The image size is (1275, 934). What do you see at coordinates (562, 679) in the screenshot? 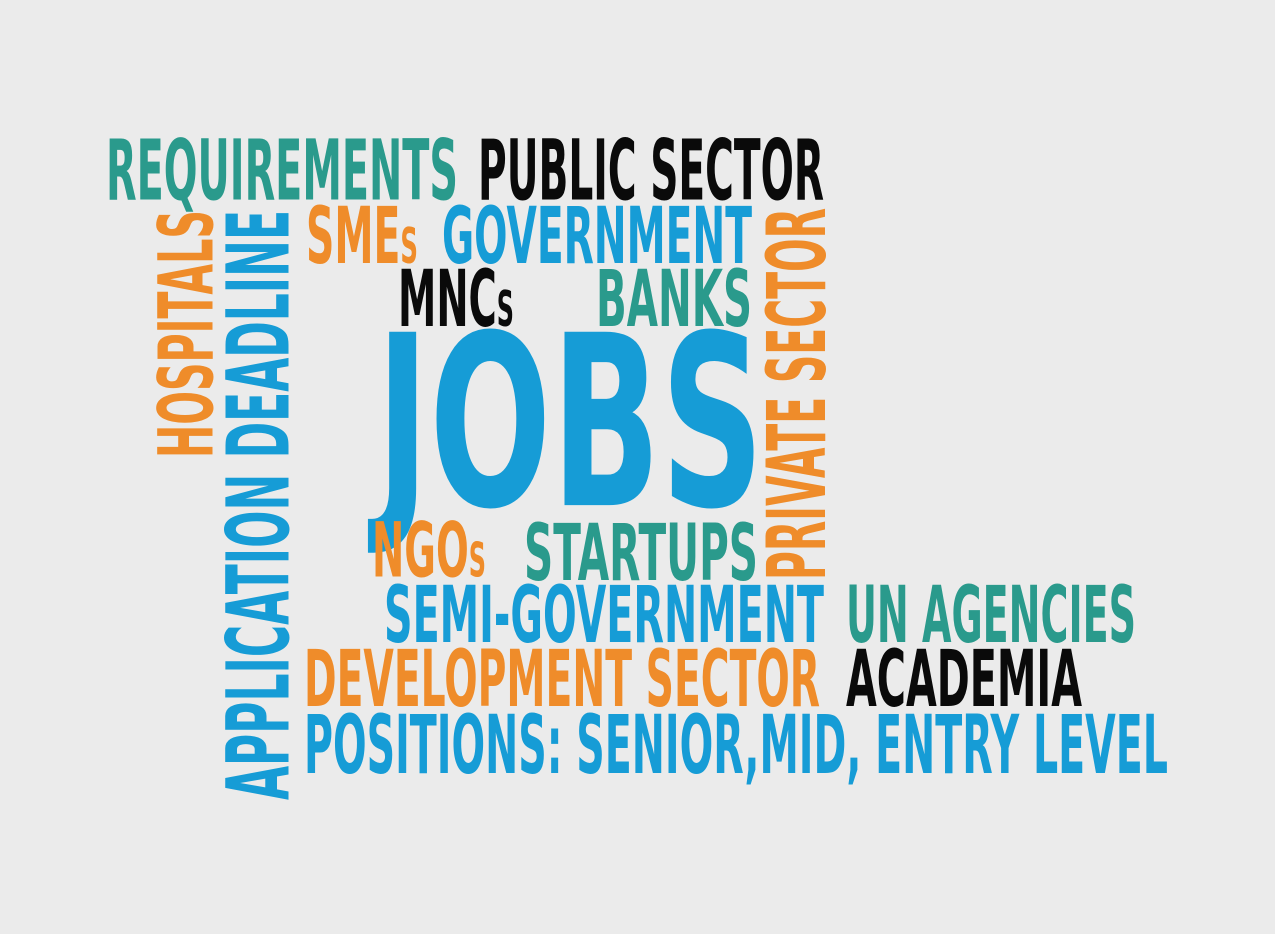
I see `word-development-sector: DEVELOPMENT SECTOR` at bounding box center [562, 679].